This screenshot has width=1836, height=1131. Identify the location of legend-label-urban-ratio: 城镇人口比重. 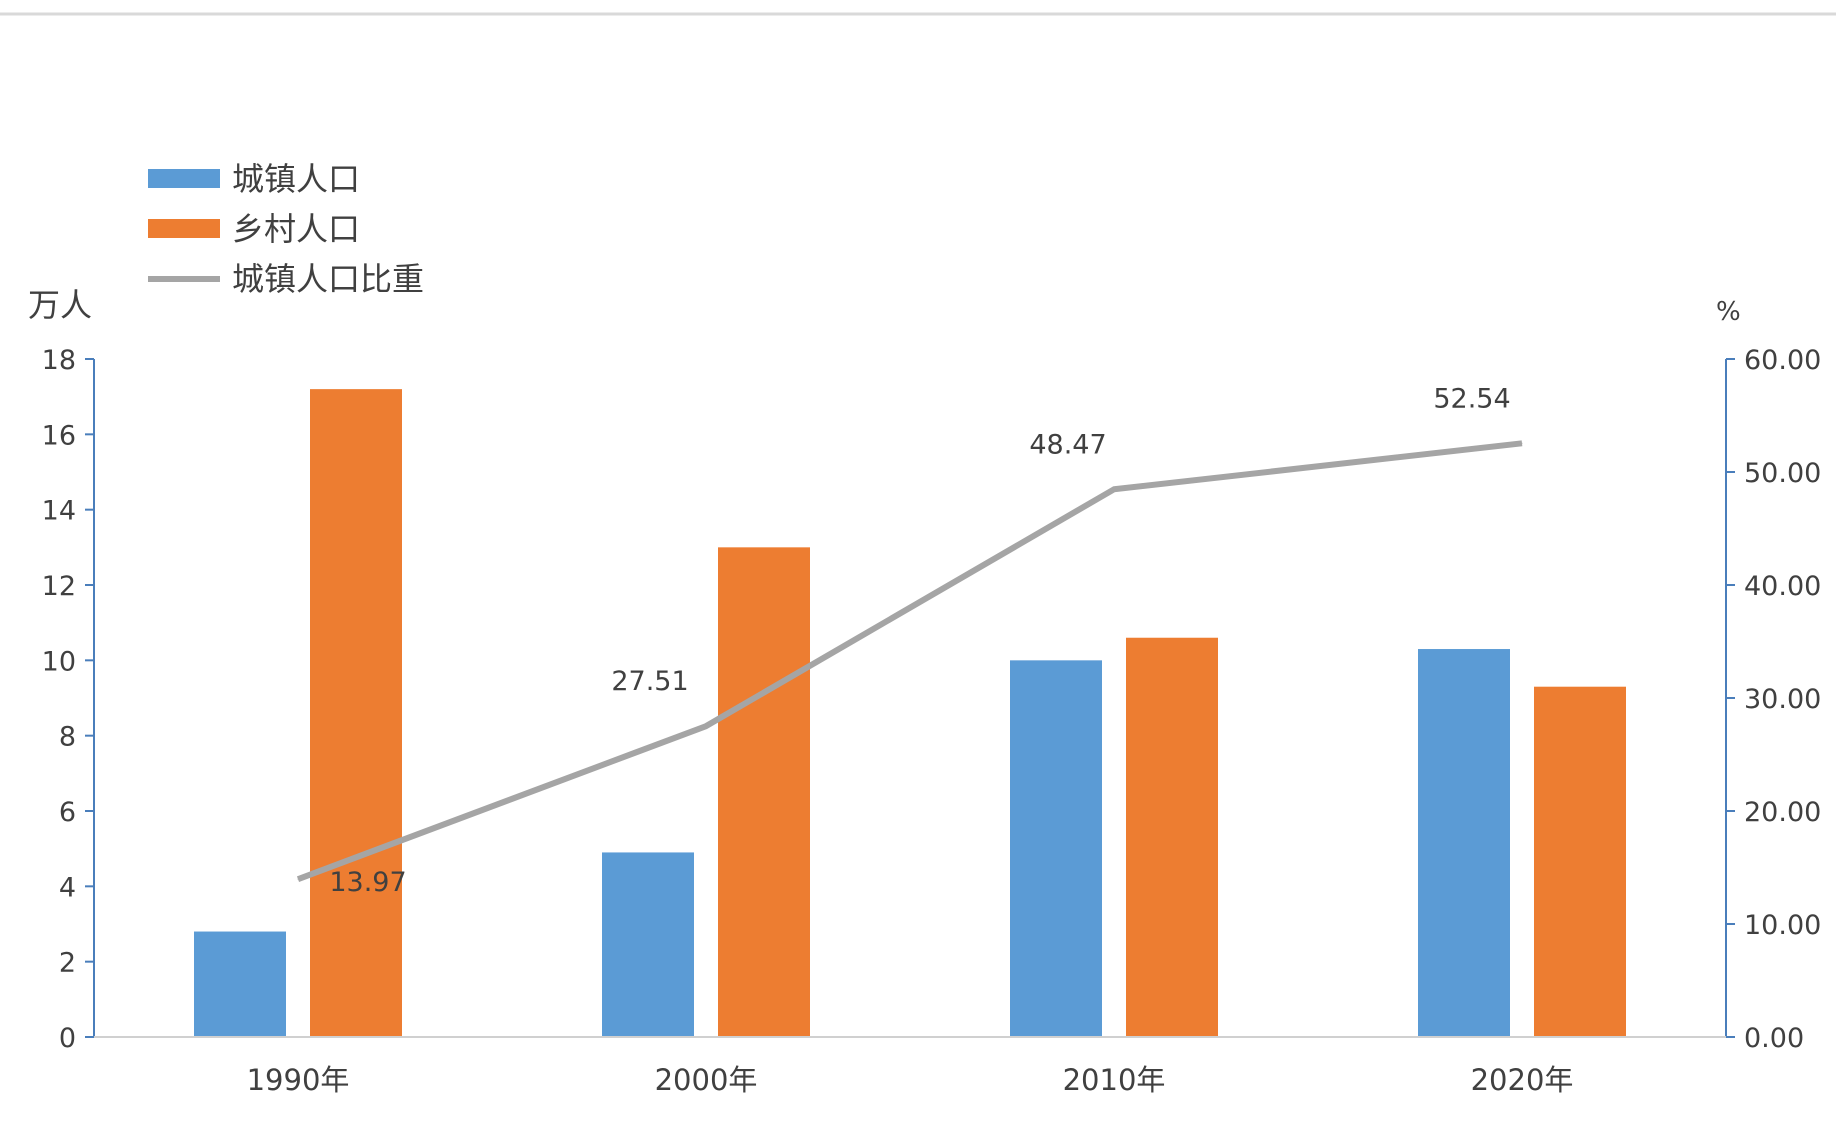
(328, 279).